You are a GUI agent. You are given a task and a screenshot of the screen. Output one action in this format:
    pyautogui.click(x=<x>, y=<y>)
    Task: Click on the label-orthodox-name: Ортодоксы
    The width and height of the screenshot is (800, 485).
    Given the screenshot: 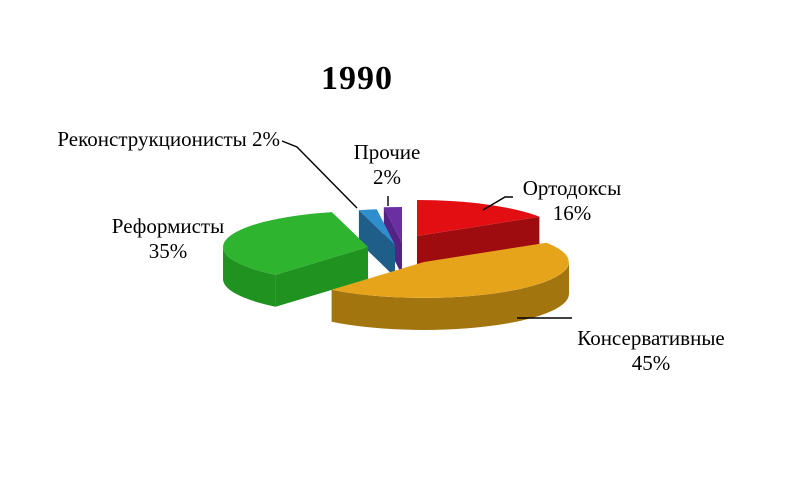 What is the action you would take?
    pyautogui.click(x=572, y=188)
    